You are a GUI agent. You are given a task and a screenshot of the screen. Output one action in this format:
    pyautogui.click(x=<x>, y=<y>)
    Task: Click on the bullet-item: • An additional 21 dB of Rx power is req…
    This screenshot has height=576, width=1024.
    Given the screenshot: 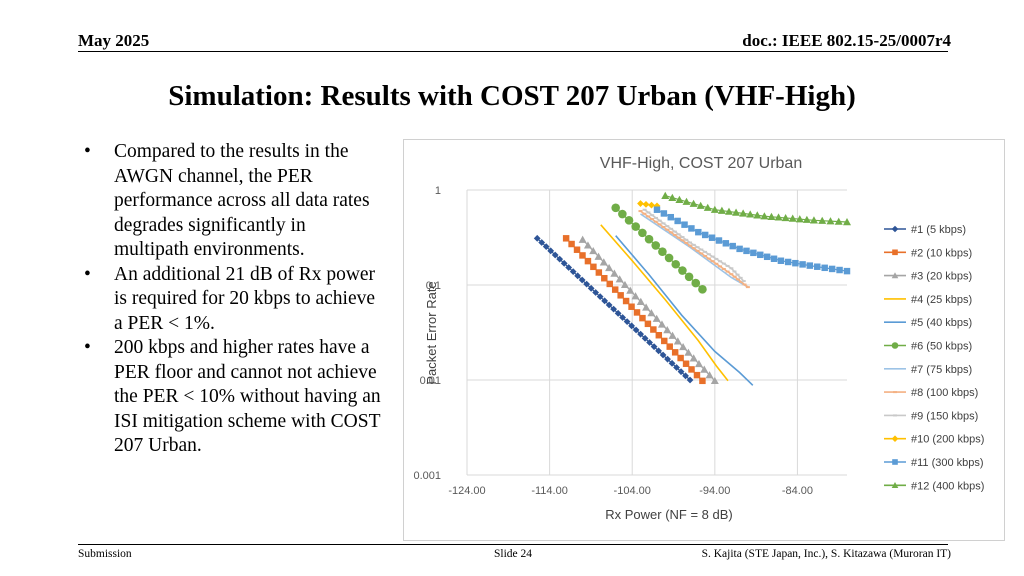 What is the action you would take?
    pyautogui.click(x=234, y=300)
    